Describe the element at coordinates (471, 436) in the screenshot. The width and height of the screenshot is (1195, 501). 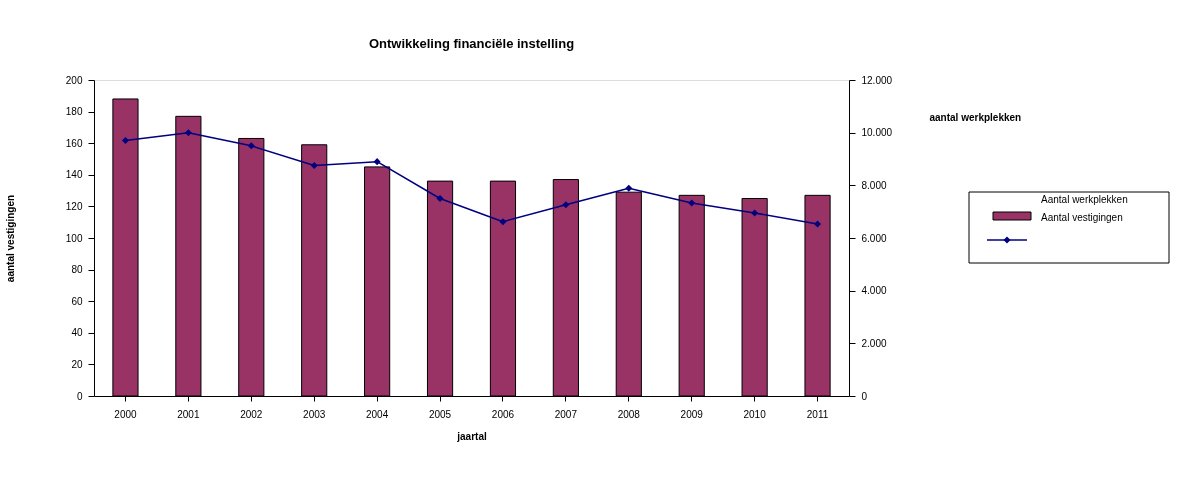
I see `x-axis-title: jaartal` at that location.